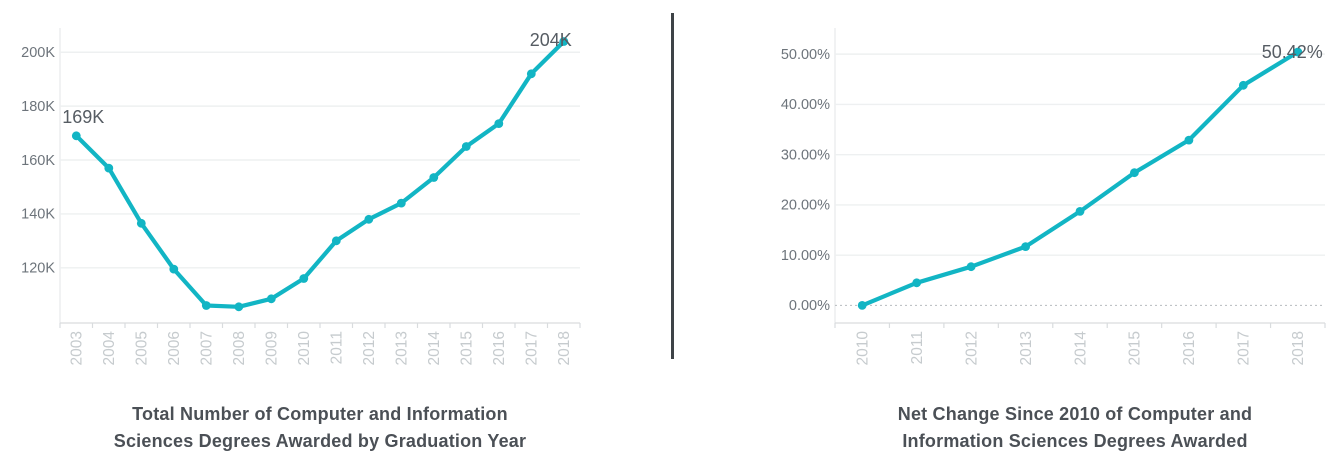 The image size is (1336, 472). What do you see at coordinates (805, 105) in the screenshot?
I see `y-tick-label: 40.00%` at bounding box center [805, 105].